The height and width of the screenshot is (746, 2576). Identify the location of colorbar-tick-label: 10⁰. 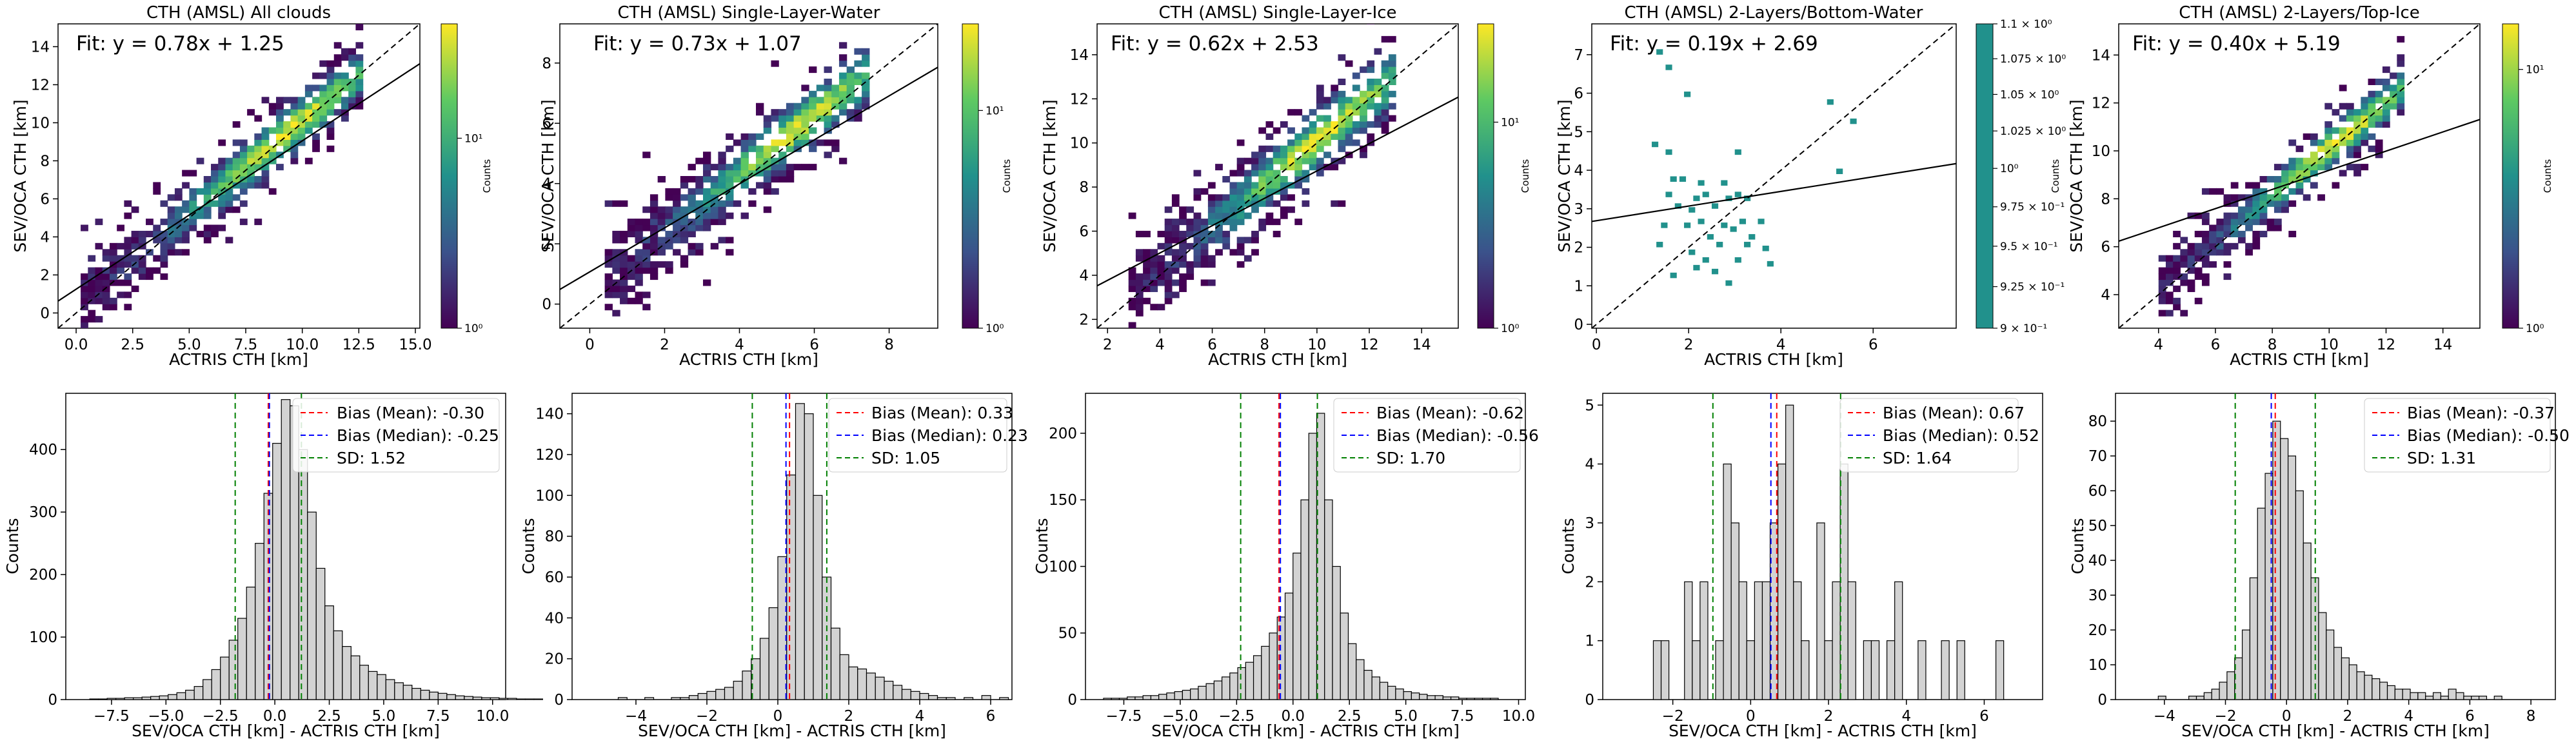
(995, 328).